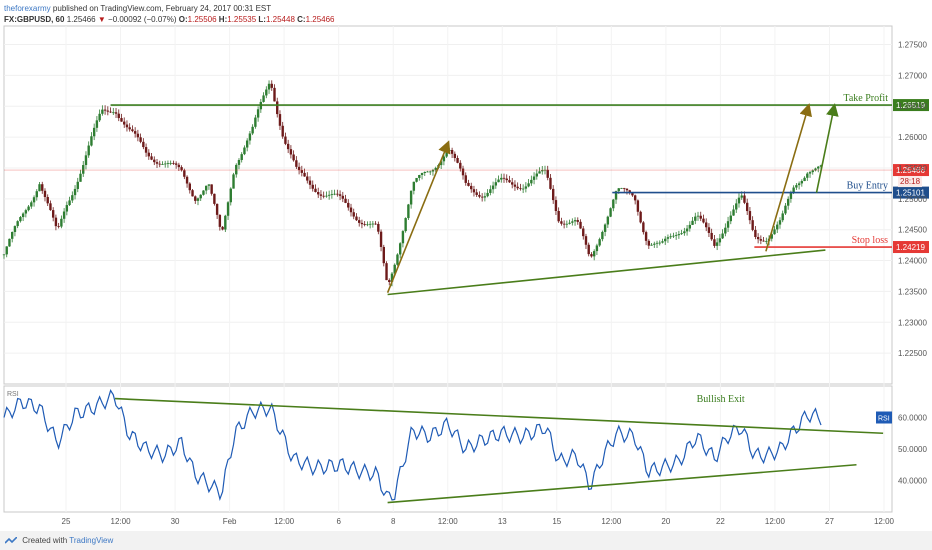 This screenshot has height=550, width=932. Describe the element at coordinates (11, 540) in the screenshot. I see `tradingview-logo-icon` at that location.